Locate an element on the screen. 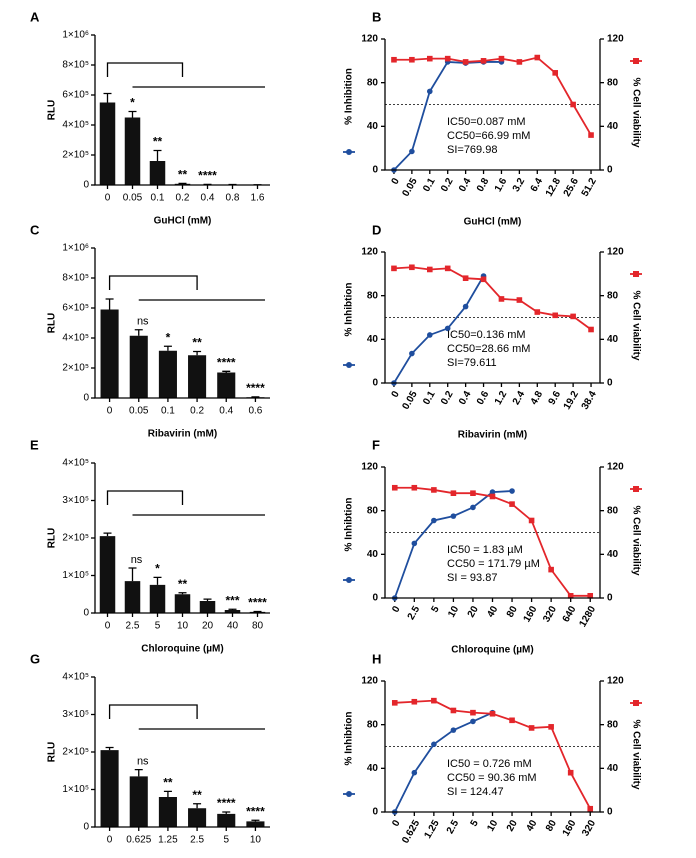  y-tick-label: 0 is located at coordinates (86, 613).